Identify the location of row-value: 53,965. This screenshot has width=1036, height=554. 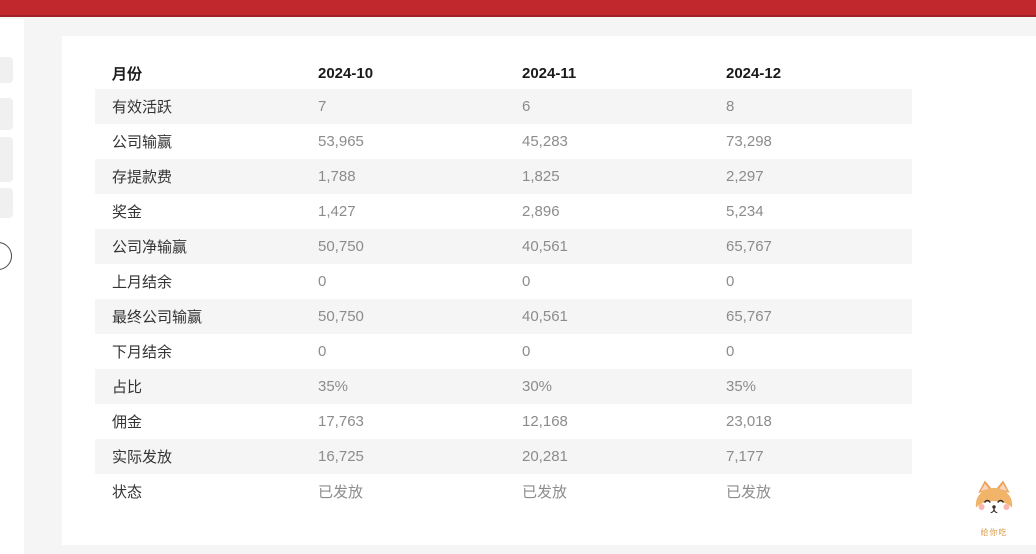
(341, 141).